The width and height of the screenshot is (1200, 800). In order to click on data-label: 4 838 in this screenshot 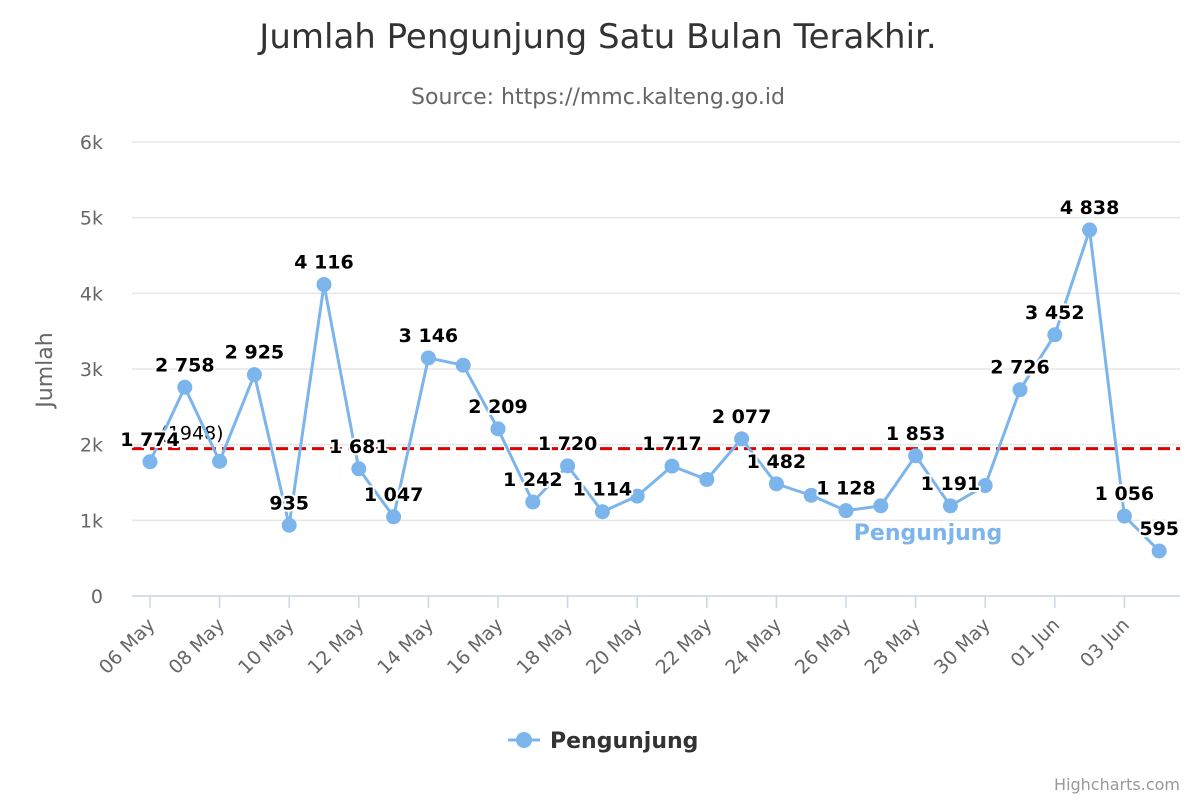, I will do `click(1090, 208)`.